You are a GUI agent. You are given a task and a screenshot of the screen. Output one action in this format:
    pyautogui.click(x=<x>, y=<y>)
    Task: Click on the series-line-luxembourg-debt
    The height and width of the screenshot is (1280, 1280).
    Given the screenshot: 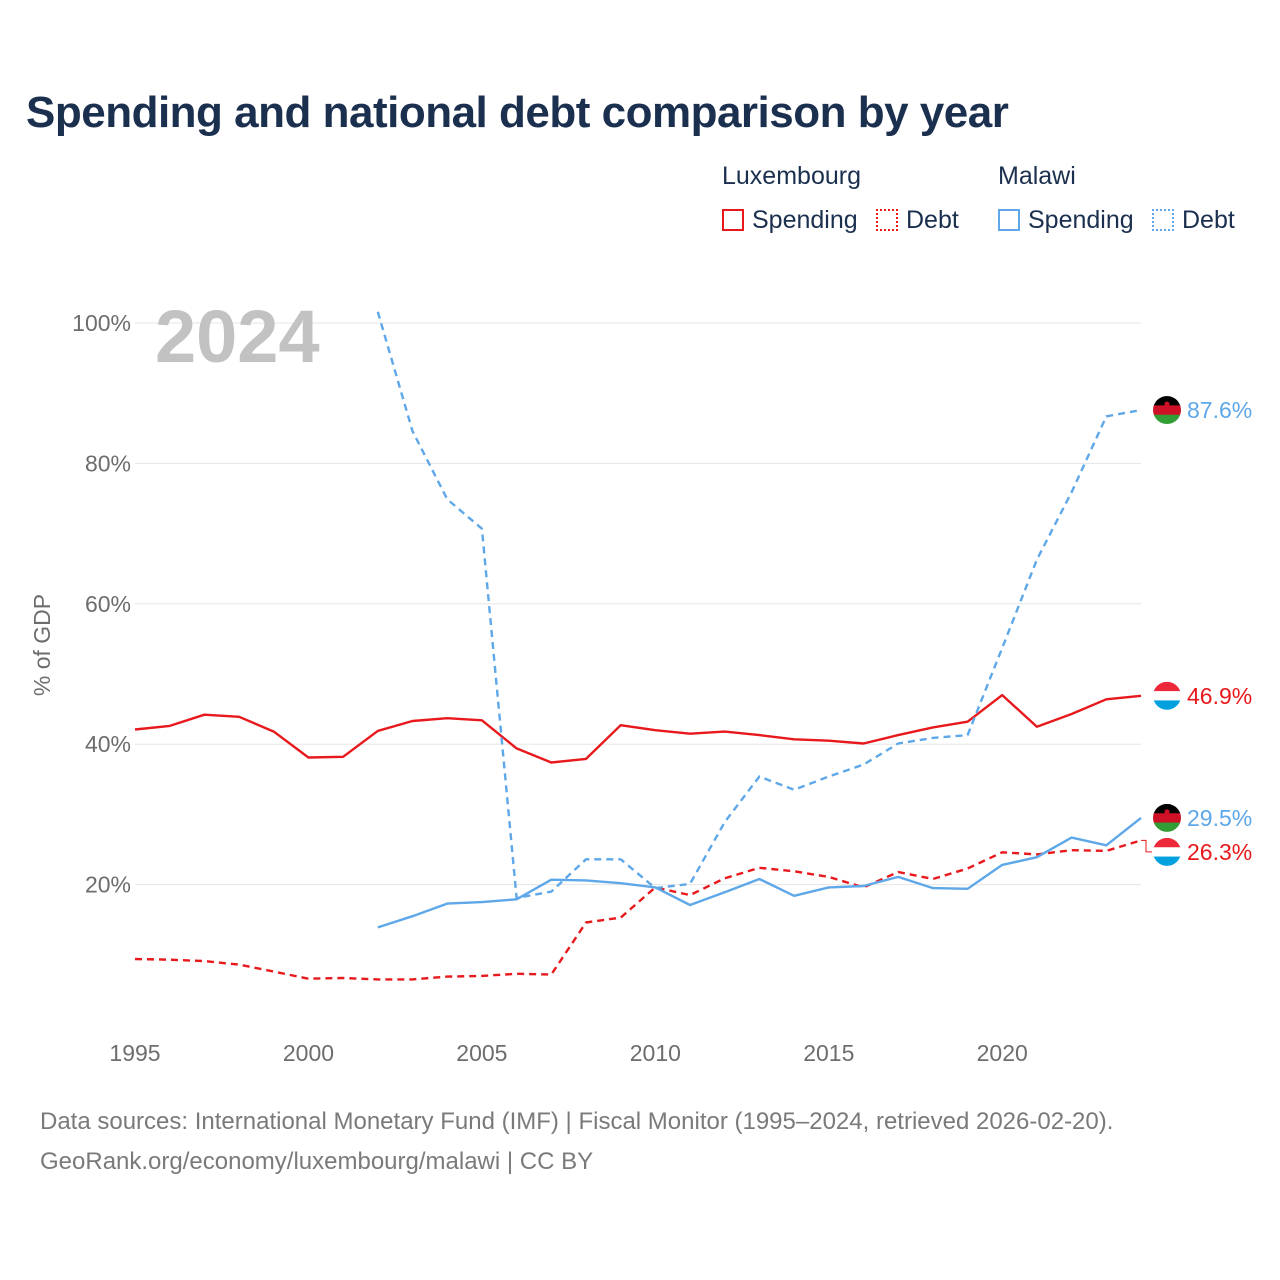 What is the action you would take?
    pyautogui.click(x=638, y=910)
    